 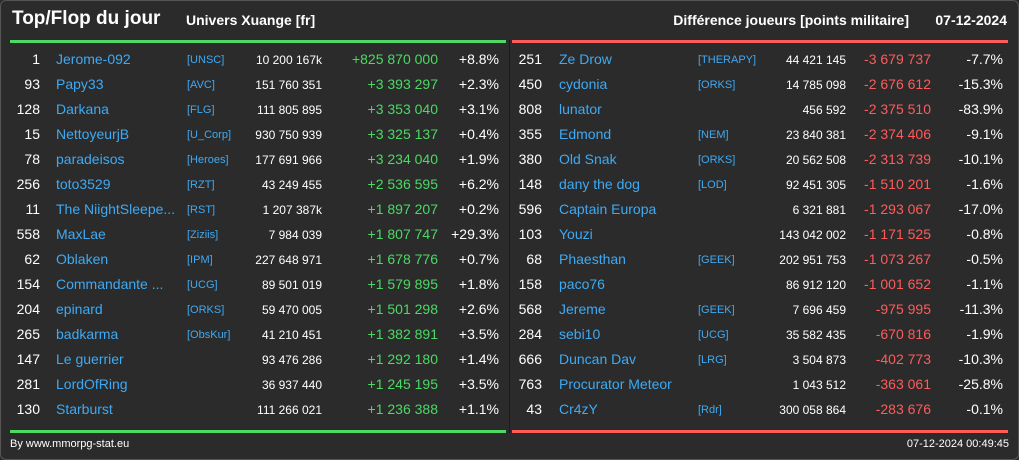 What do you see at coordinates (710, 410) in the screenshot?
I see `alliance-tag-link: [Rdr]` at bounding box center [710, 410].